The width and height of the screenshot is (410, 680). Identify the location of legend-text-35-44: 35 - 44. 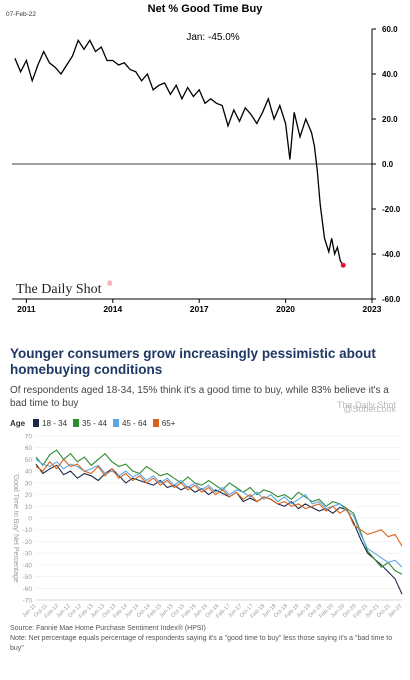
(94, 423).